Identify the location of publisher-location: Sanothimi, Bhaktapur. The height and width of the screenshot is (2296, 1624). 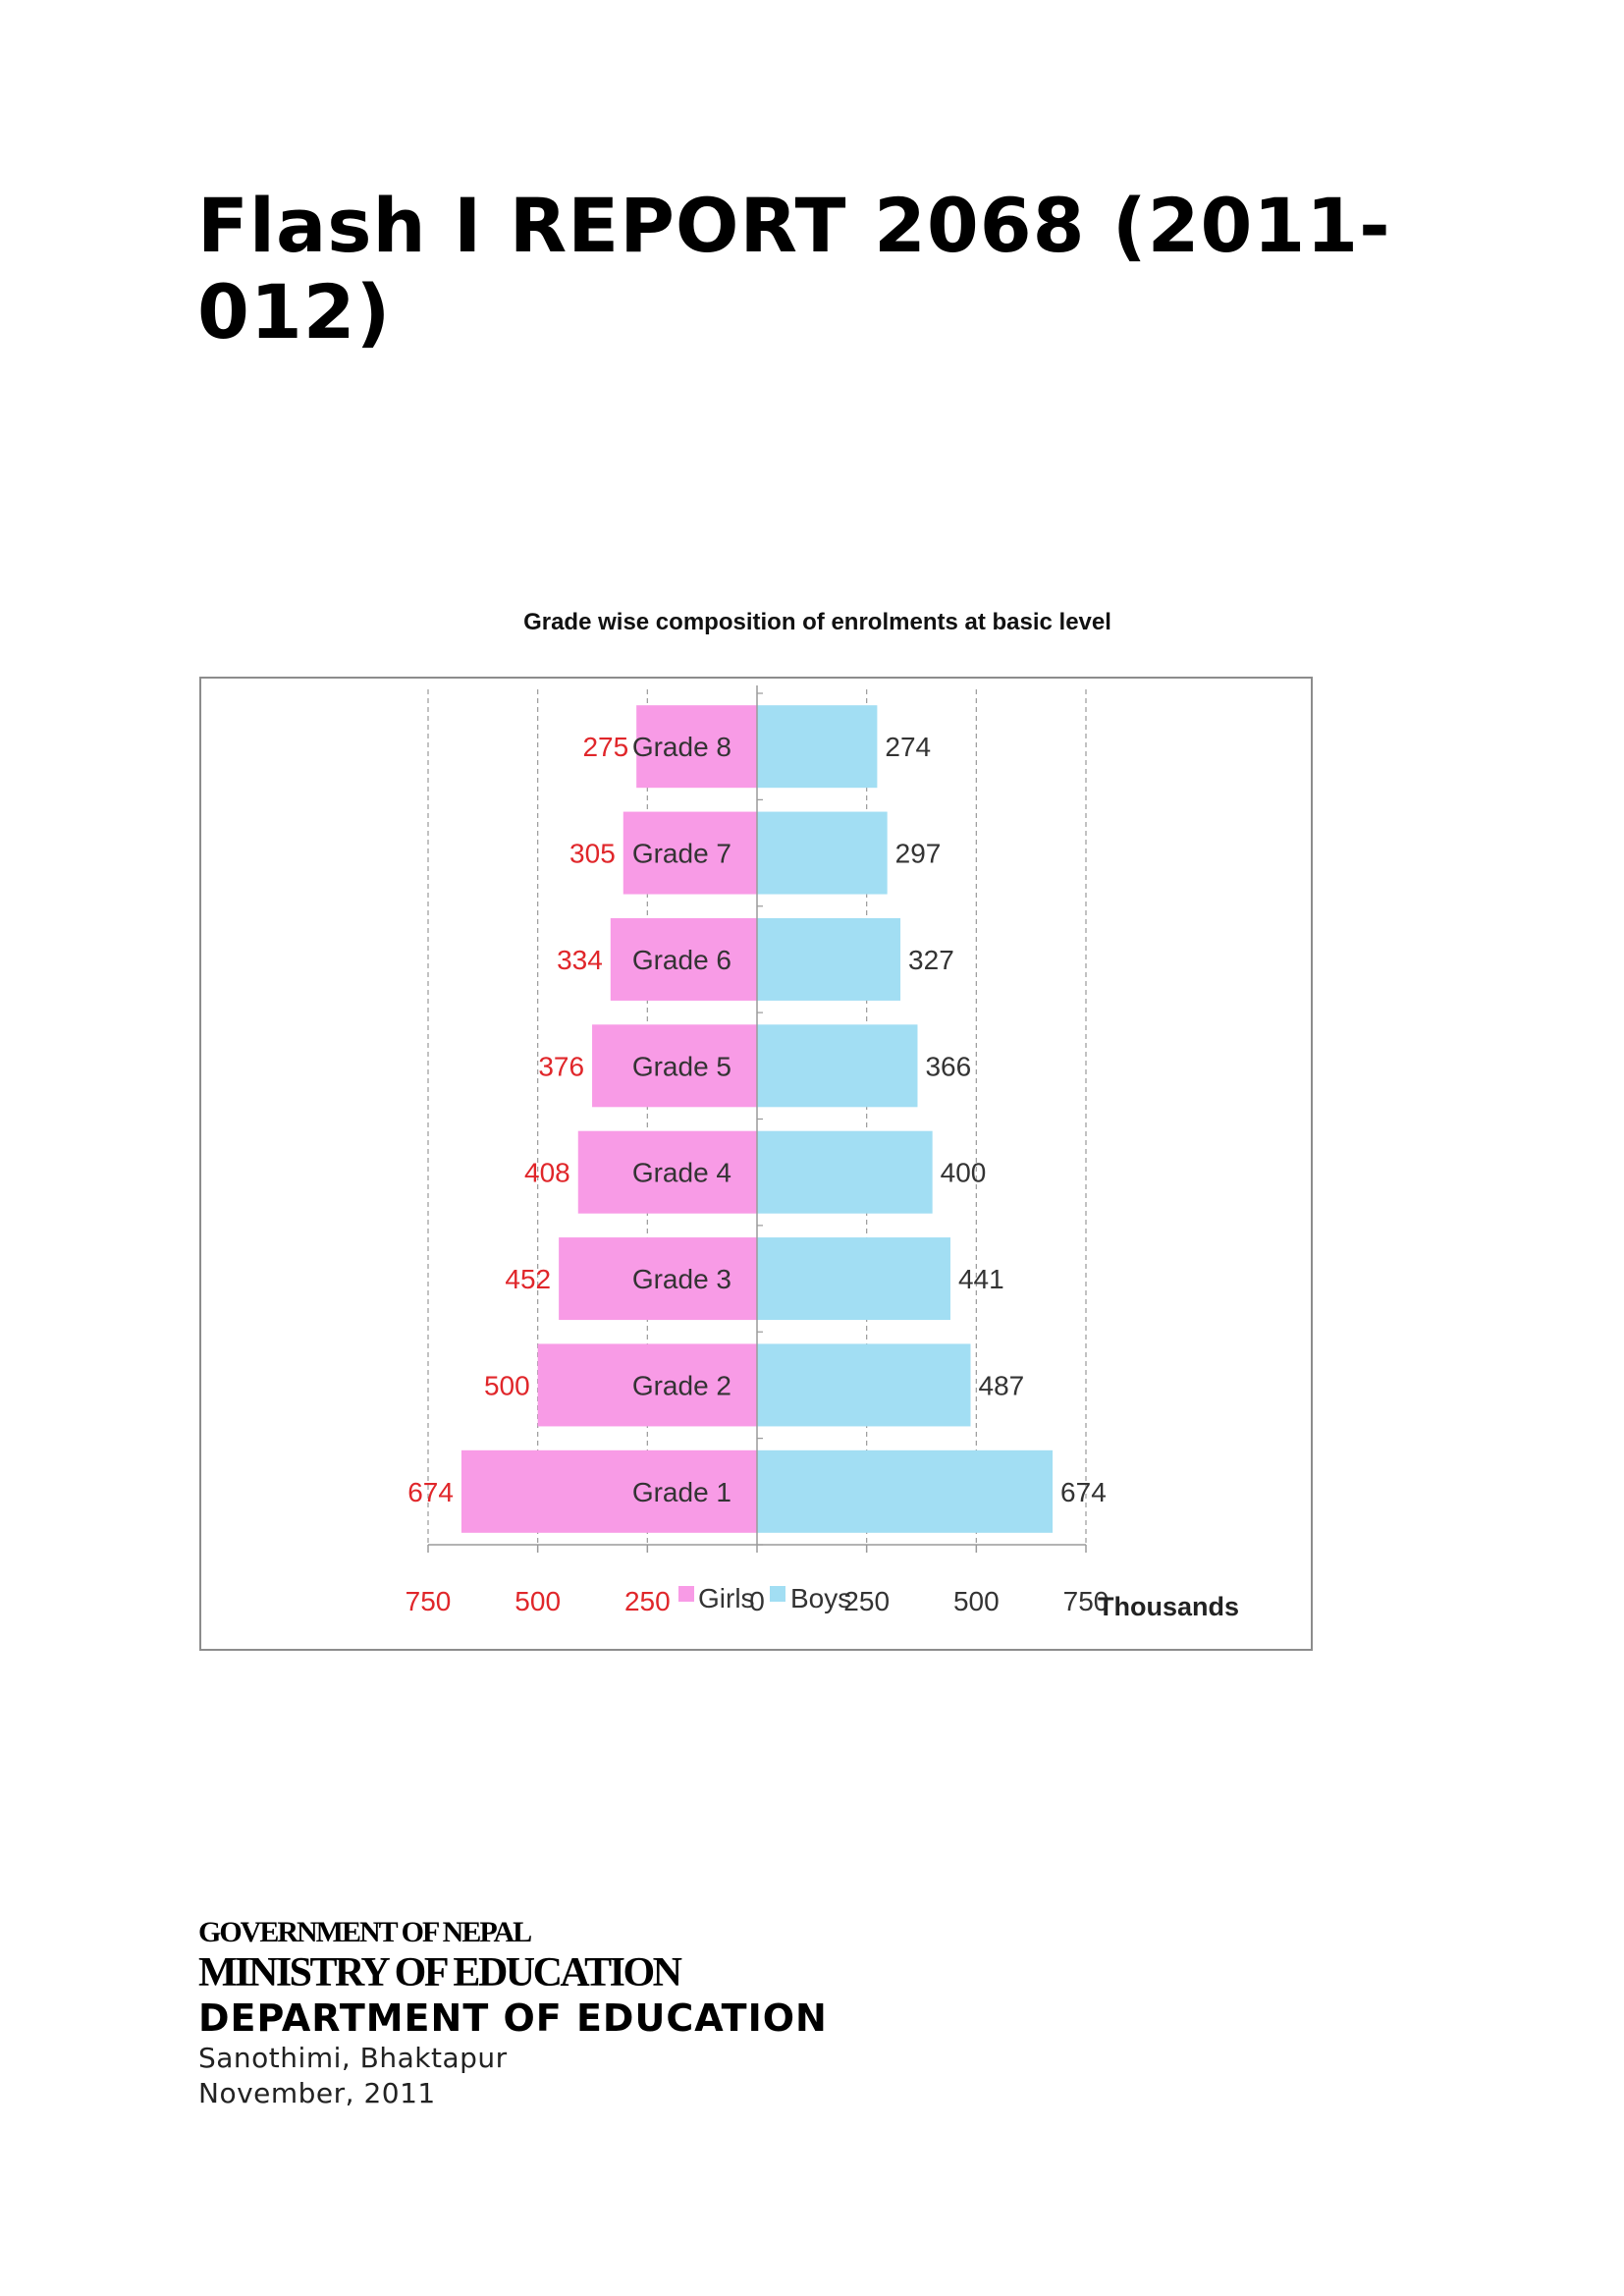
(353, 2058).